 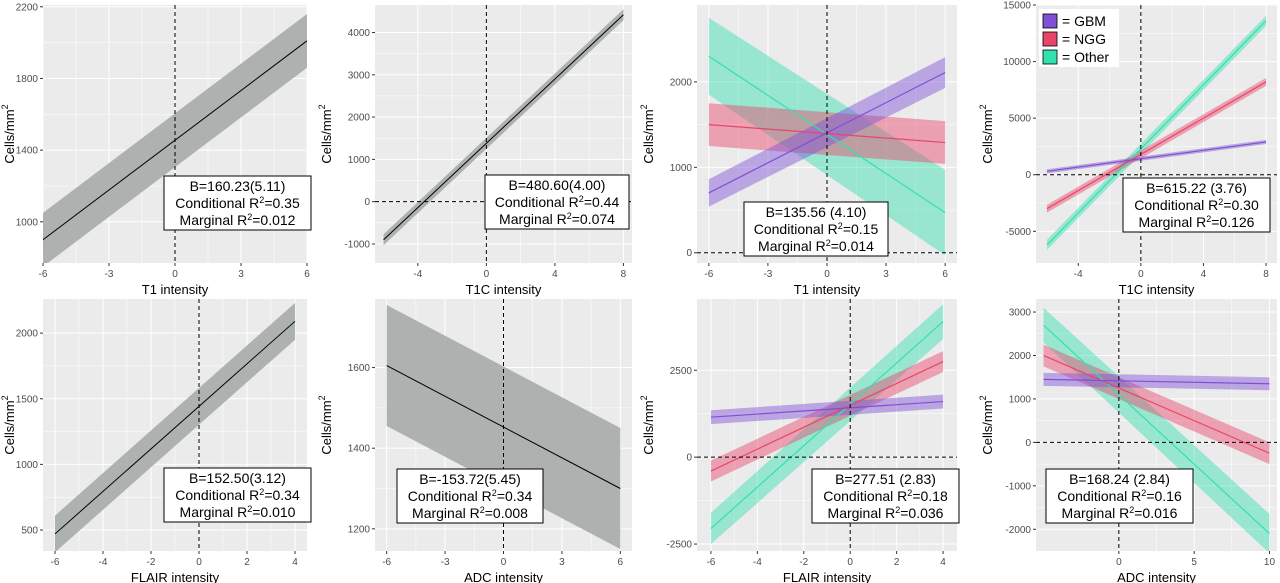 What do you see at coordinates (827, 136) in the screenshot?
I see `ci-band-other` at bounding box center [827, 136].